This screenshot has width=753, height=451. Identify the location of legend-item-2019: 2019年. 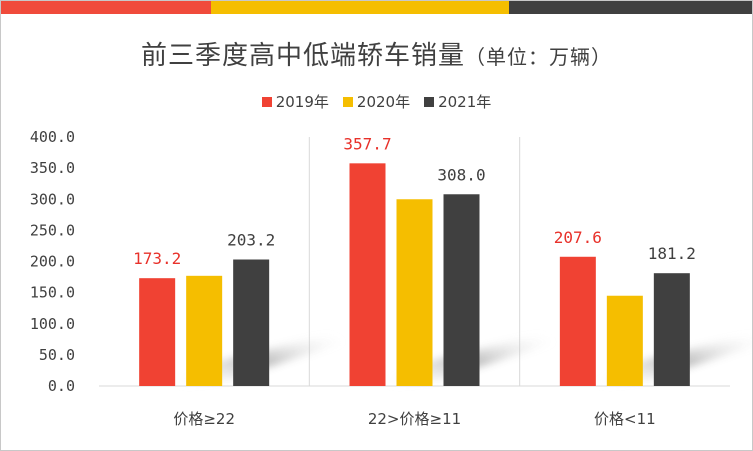
(295, 101).